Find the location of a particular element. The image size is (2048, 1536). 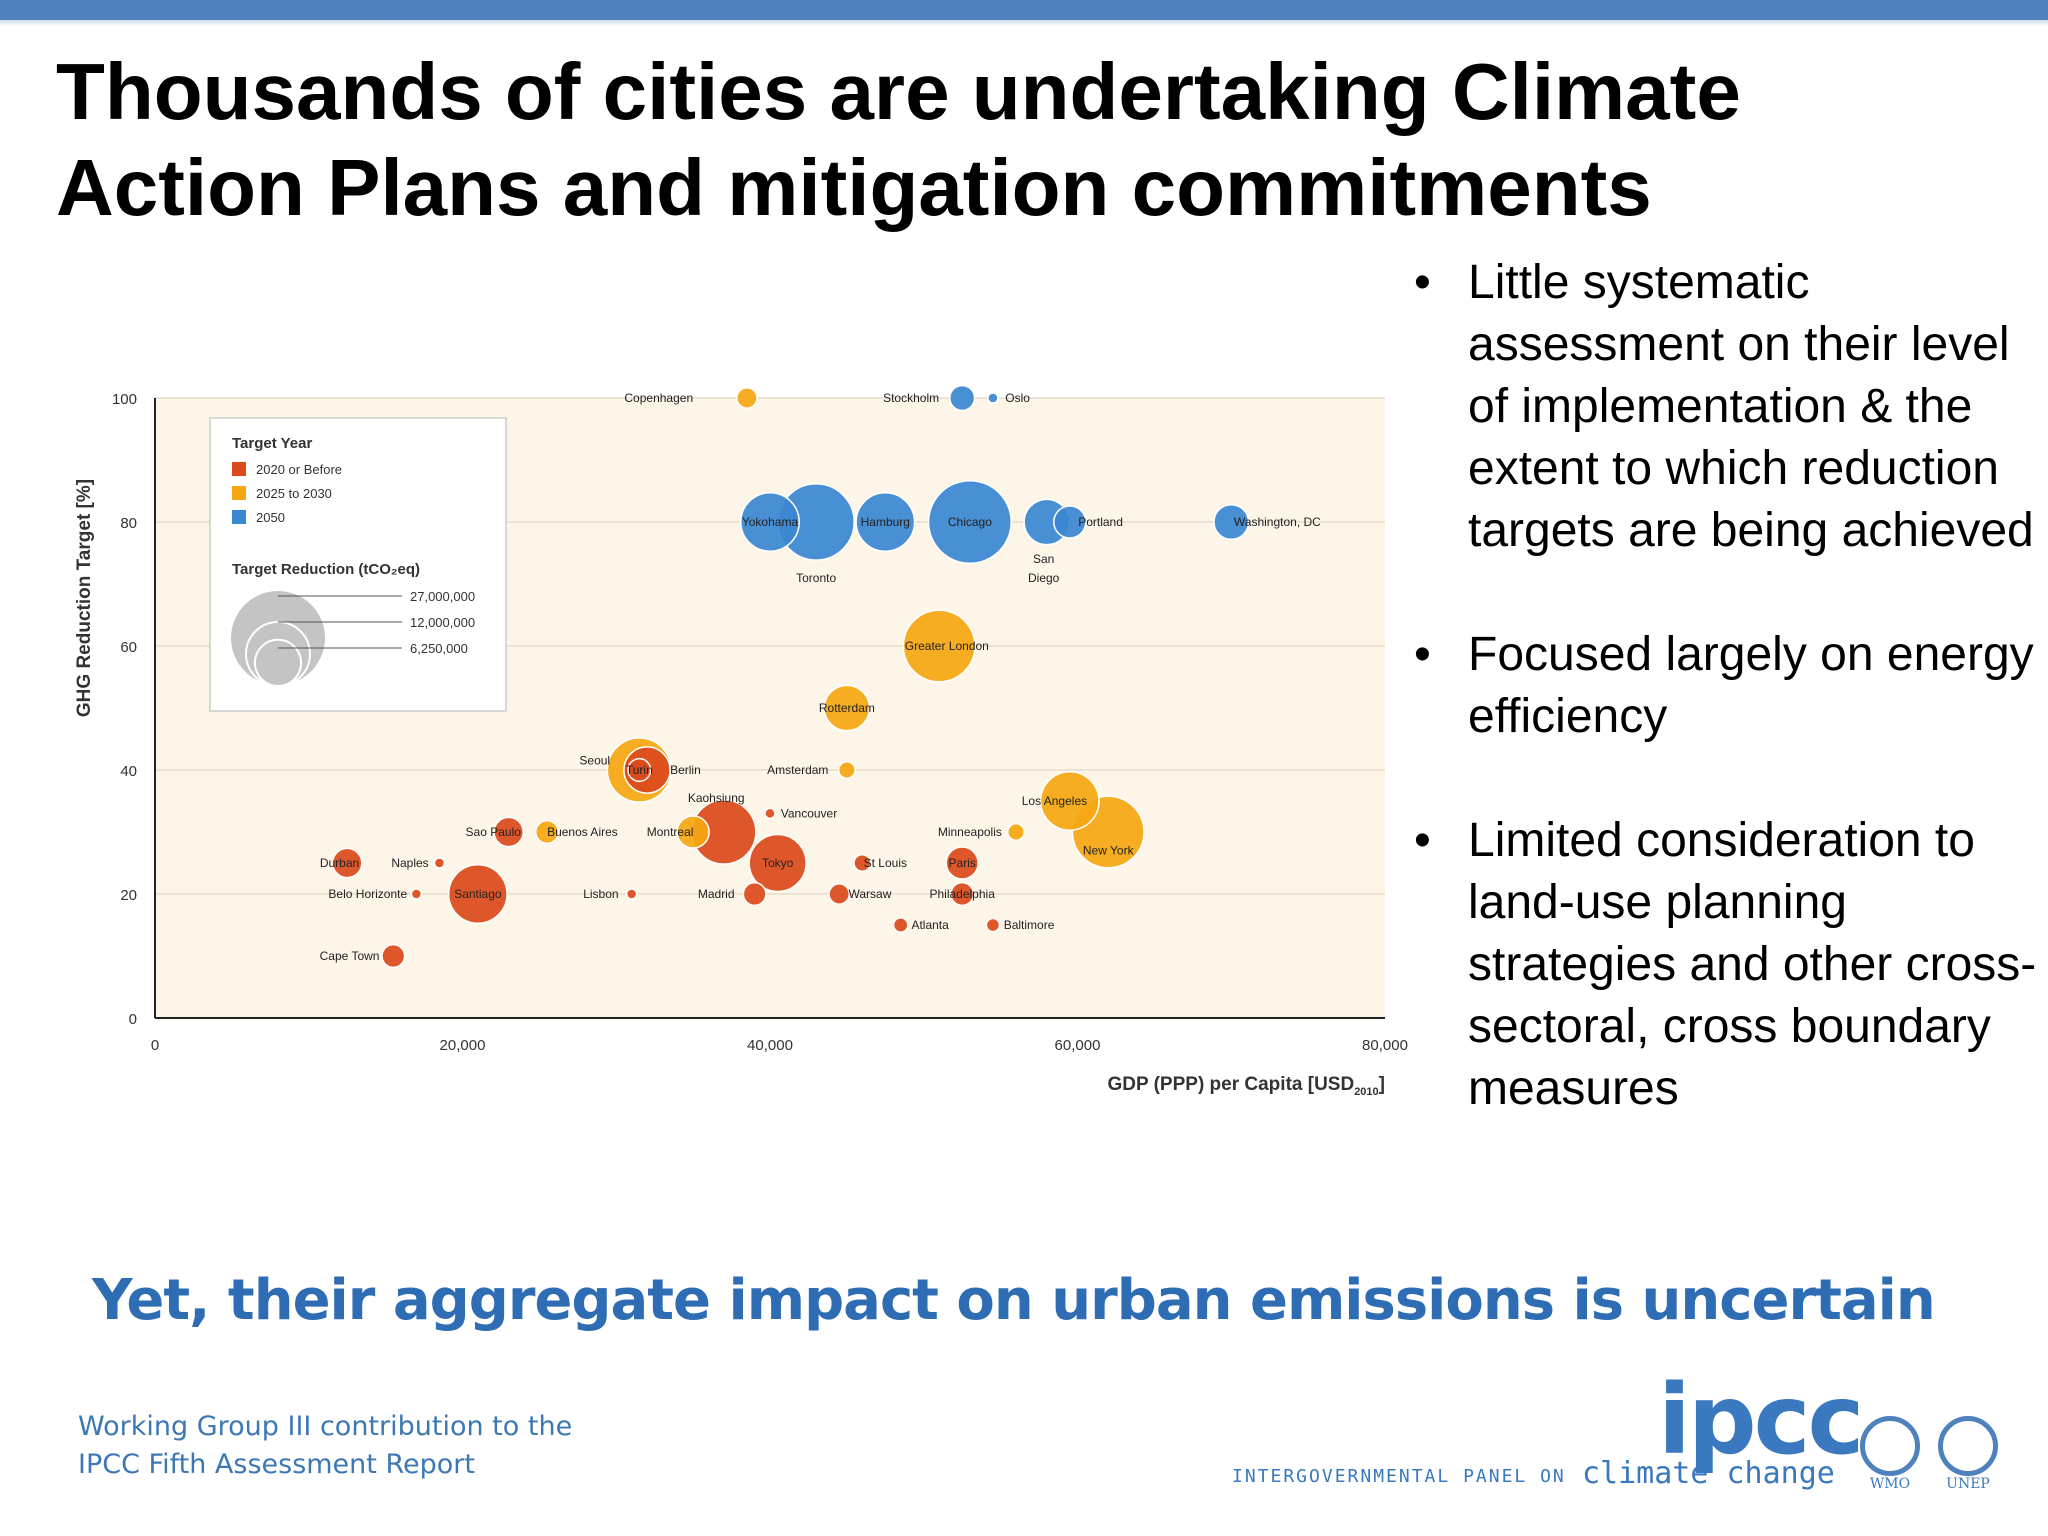

legend-size-label: 27,000,000 is located at coordinates (442, 596).